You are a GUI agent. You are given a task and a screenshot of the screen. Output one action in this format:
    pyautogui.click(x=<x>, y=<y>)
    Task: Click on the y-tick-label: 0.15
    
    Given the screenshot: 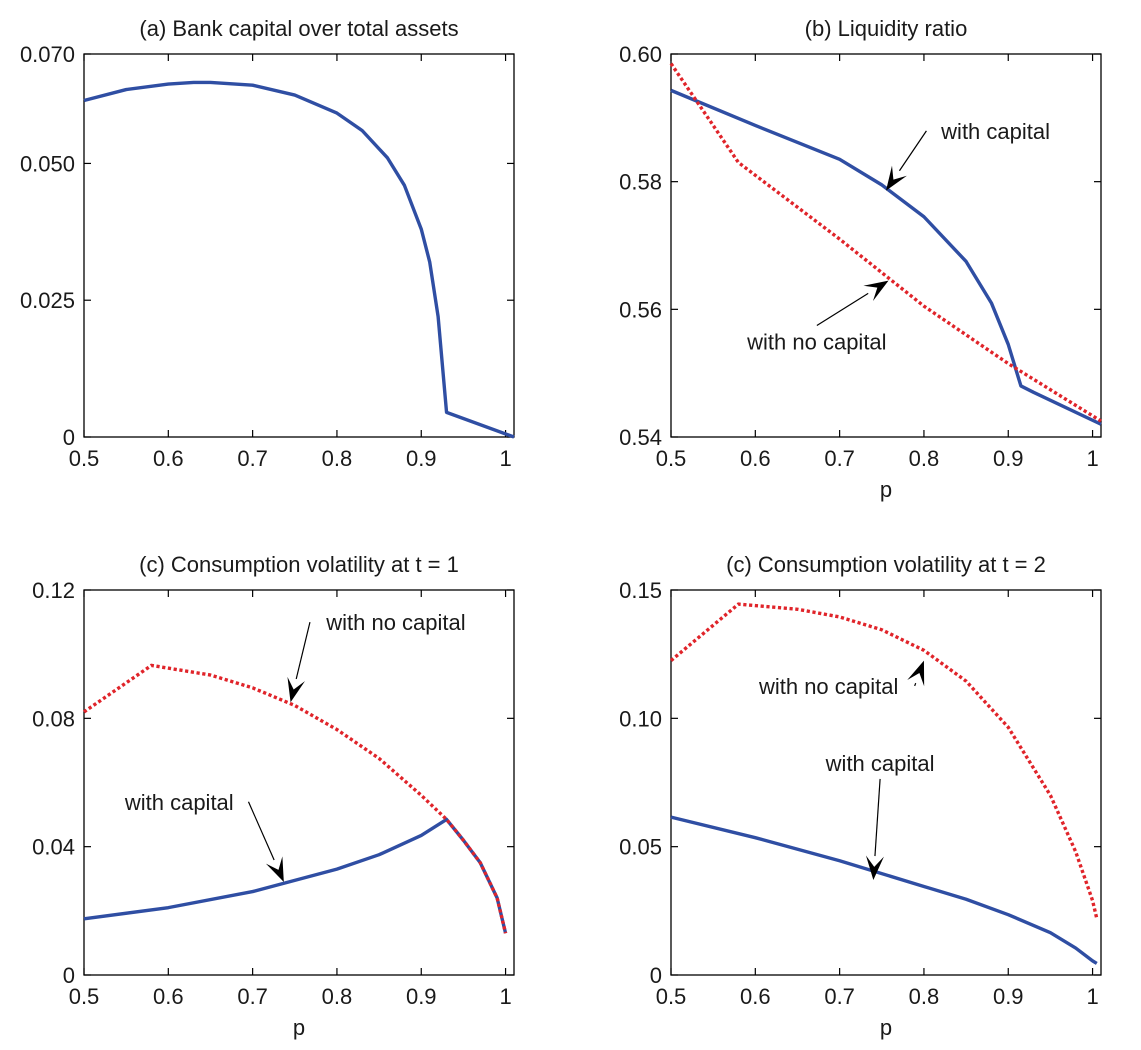 What is the action you would take?
    pyautogui.click(x=640, y=590)
    